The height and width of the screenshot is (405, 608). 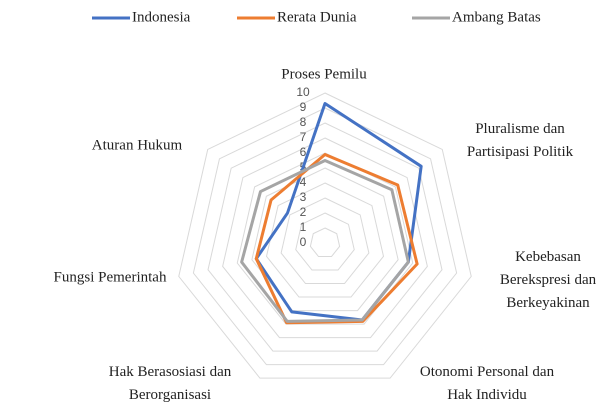 I want to click on r-tick-label: 9, so click(x=303, y=107).